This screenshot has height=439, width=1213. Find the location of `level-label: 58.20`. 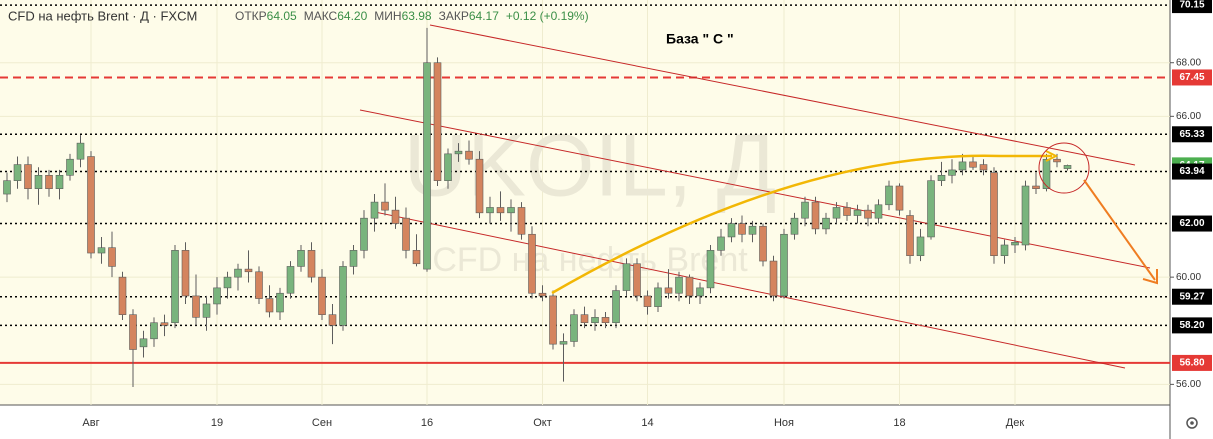

level-label: 58.20 is located at coordinates (1191, 325).